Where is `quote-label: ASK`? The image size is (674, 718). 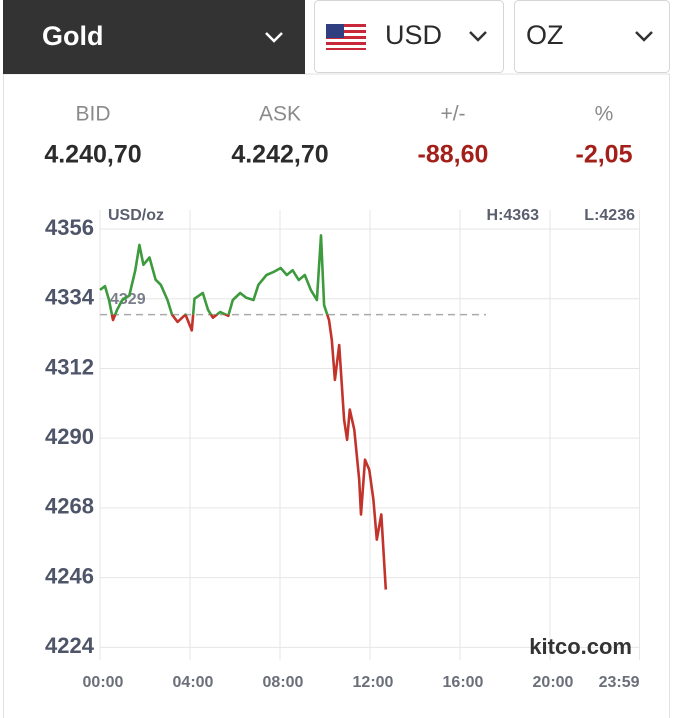 quote-label: ASK is located at coordinates (280, 114).